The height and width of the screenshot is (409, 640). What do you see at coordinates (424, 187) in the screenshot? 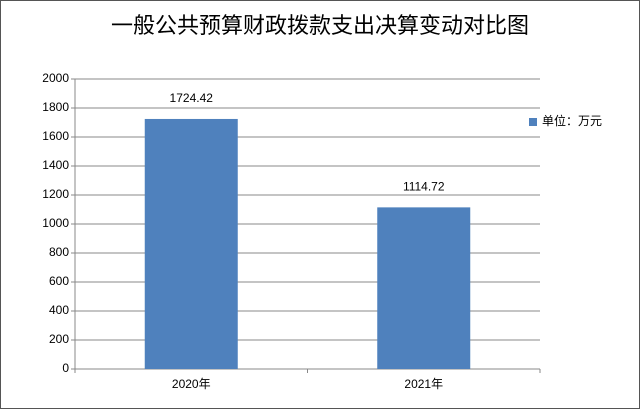
I see `value-label: 1114.72` at bounding box center [424, 187].